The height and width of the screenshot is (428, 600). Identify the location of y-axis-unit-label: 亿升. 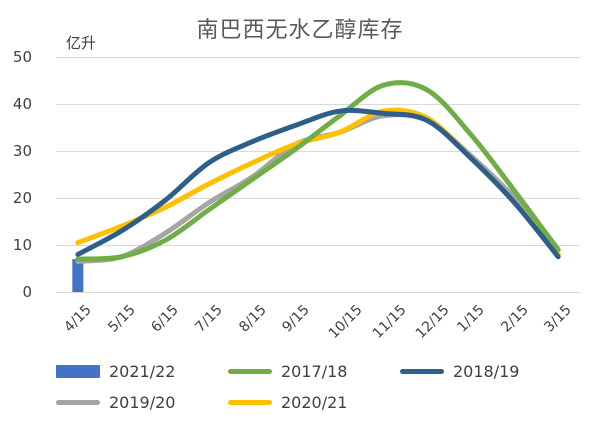
(81, 43).